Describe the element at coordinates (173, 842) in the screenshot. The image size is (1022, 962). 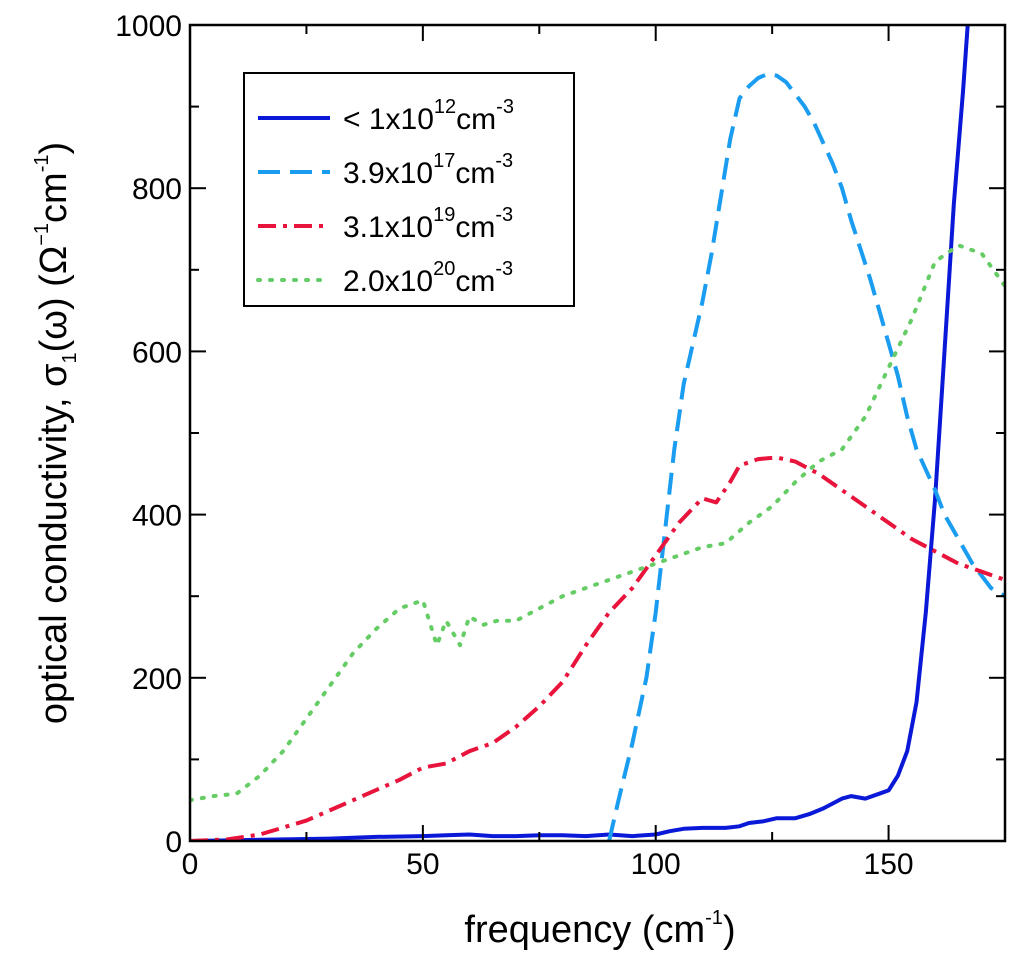
I see `y-tick-label: 0` at that location.